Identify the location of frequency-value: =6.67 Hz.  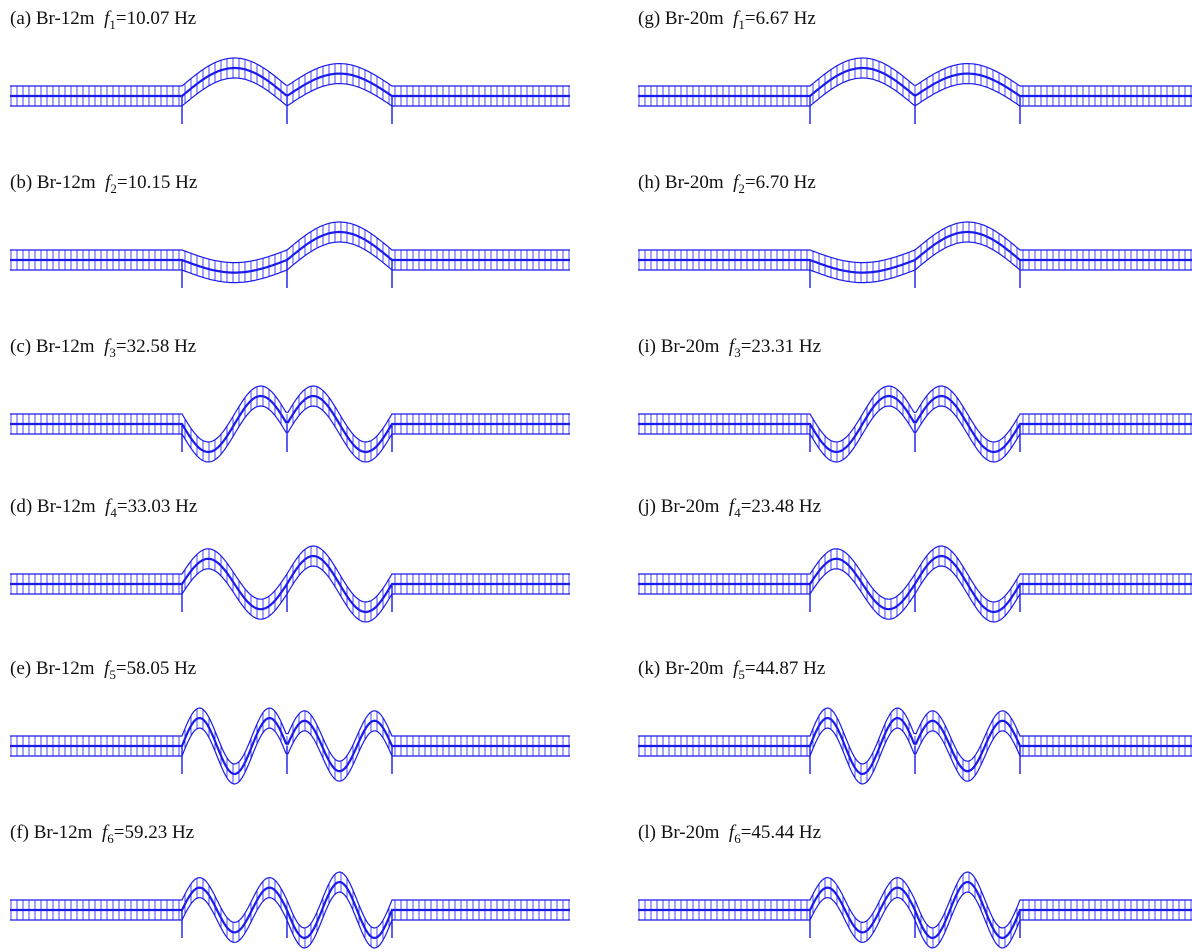
(780, 18).